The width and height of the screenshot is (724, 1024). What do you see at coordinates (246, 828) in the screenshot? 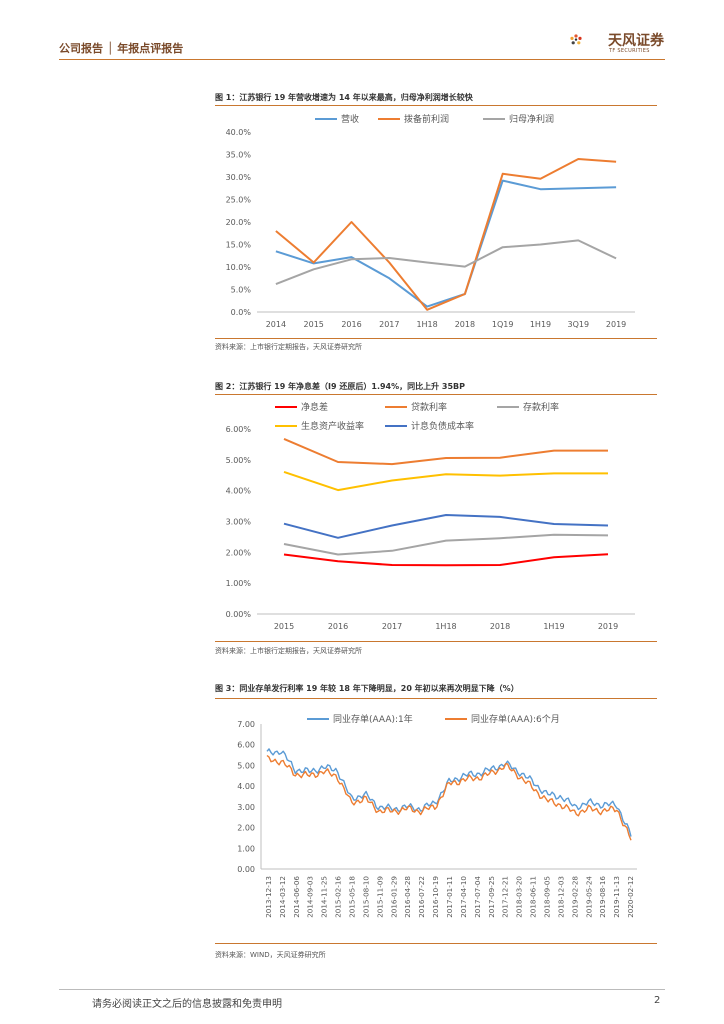
I see `y-tick-label: 2.00` at bounding box center [246, 828].